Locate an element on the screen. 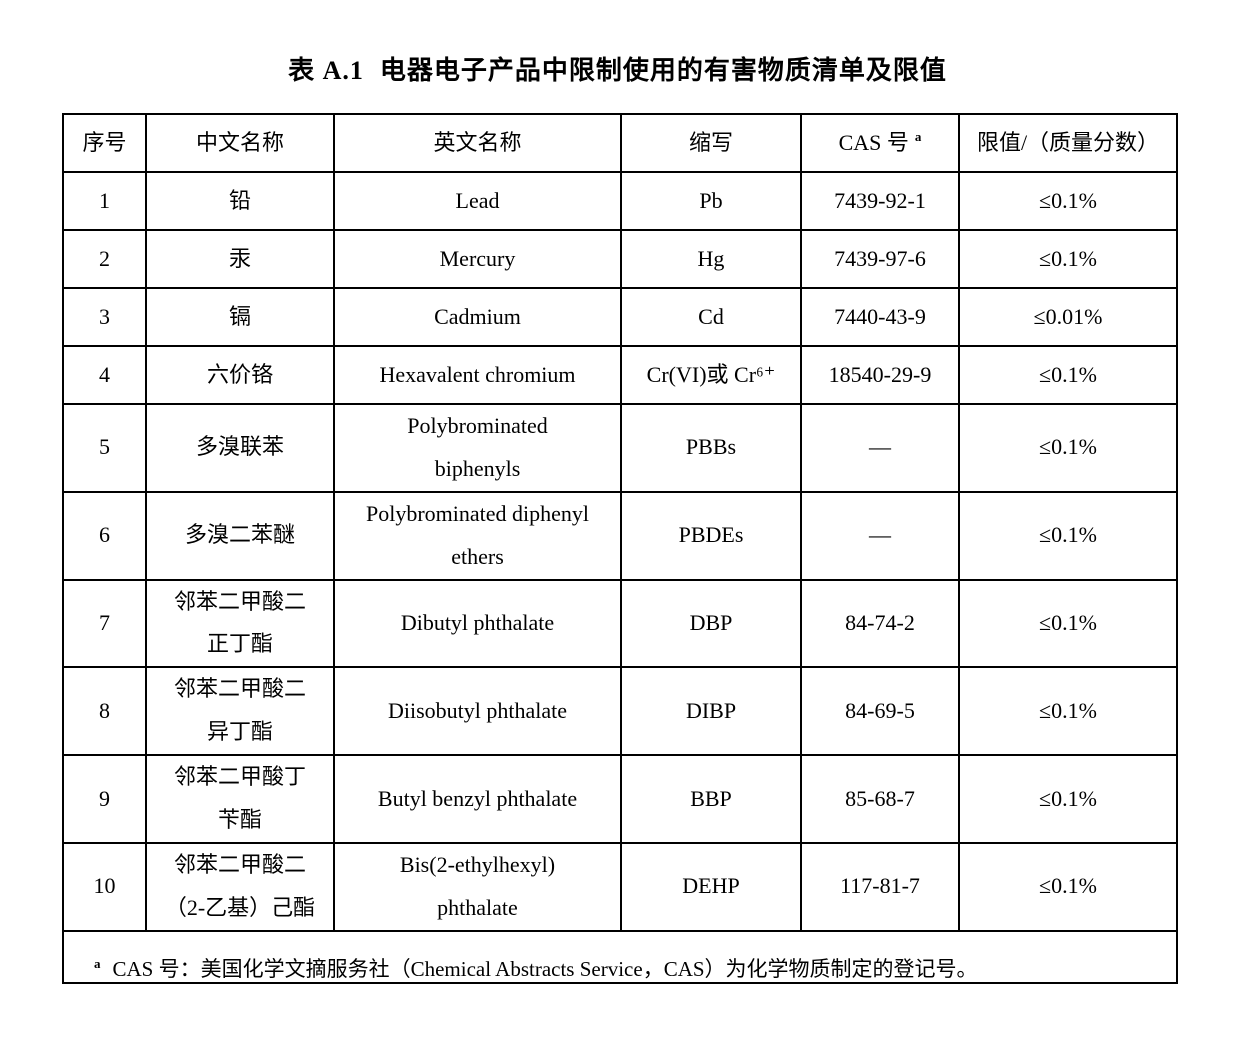  column-header-limit: 限值/（质量分数） is located at coordinates (1068, 143).